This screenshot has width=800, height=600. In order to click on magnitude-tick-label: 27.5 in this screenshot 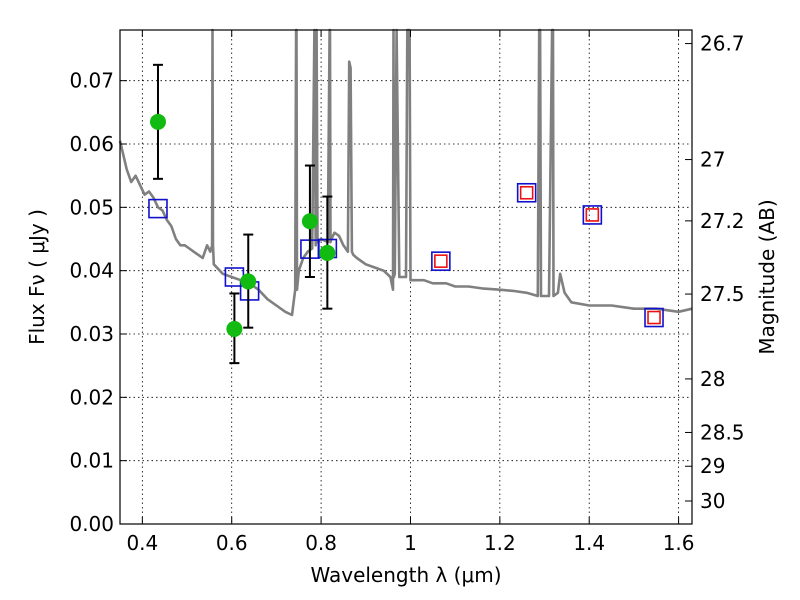, I will do `click(722, 294)`.